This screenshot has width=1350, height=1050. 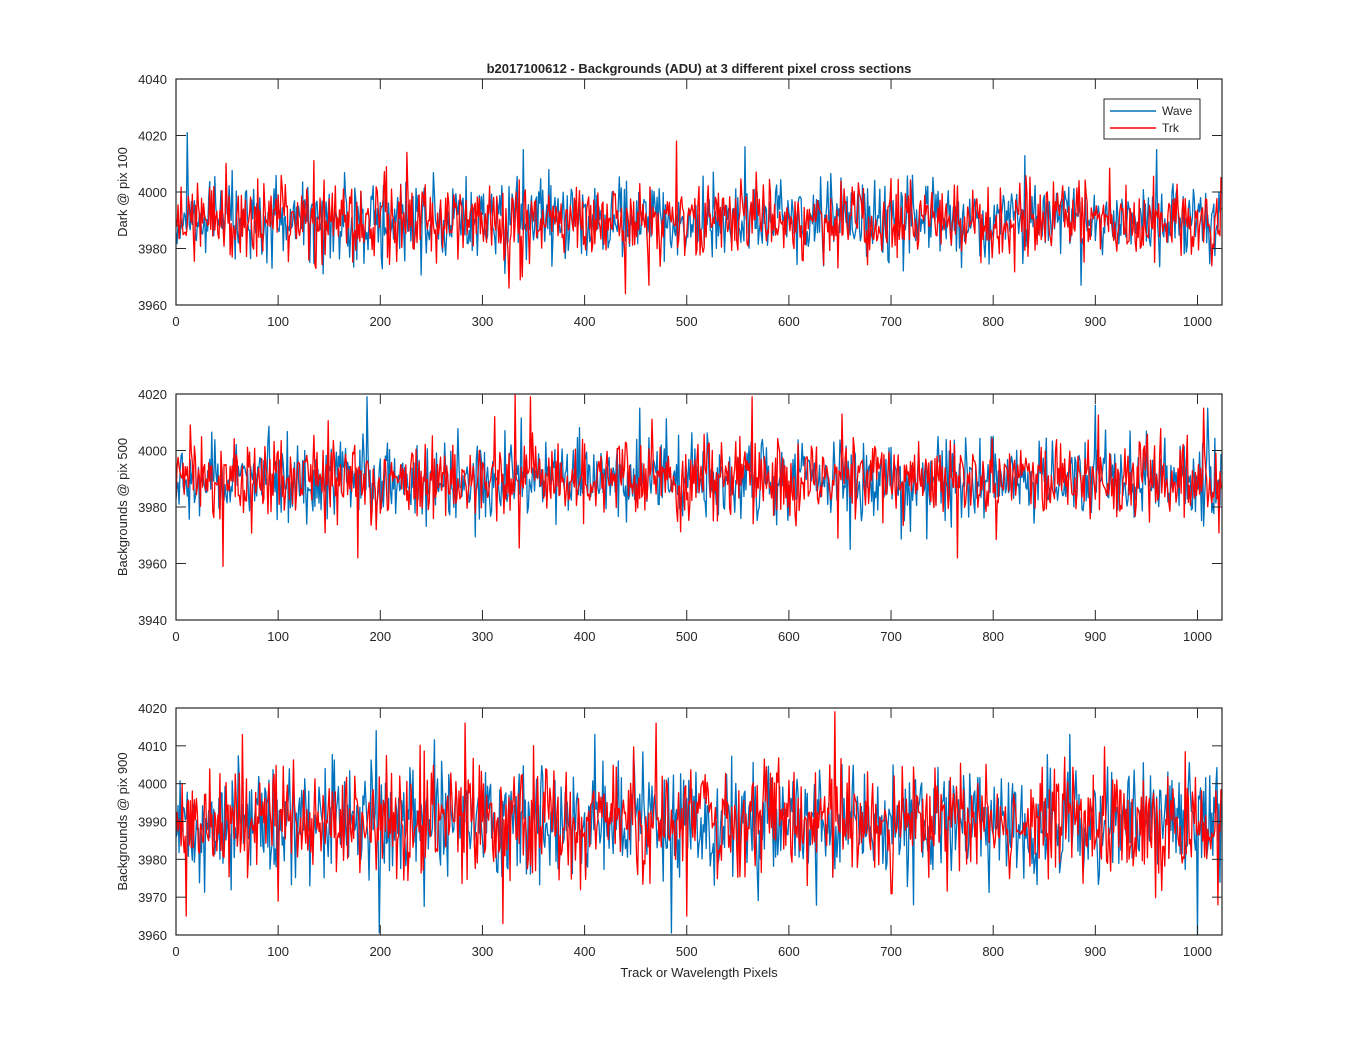 I want to click on legend-item-wave: Wave, so click(x=1151, y=111).